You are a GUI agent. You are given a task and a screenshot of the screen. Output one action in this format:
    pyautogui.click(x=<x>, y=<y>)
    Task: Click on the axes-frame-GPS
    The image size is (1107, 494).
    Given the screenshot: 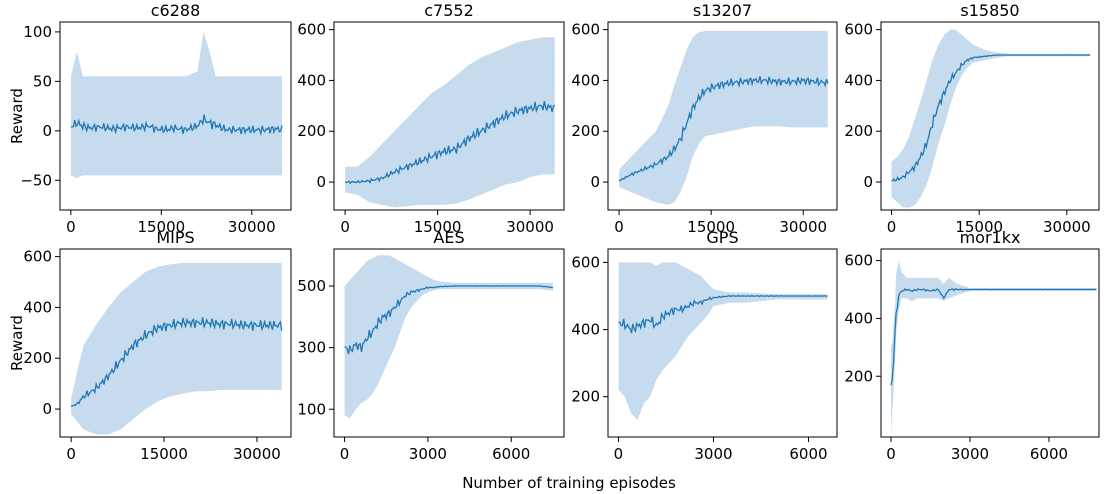 What is the action you would take?
    pyautogui.click(x=722, y=343)
    